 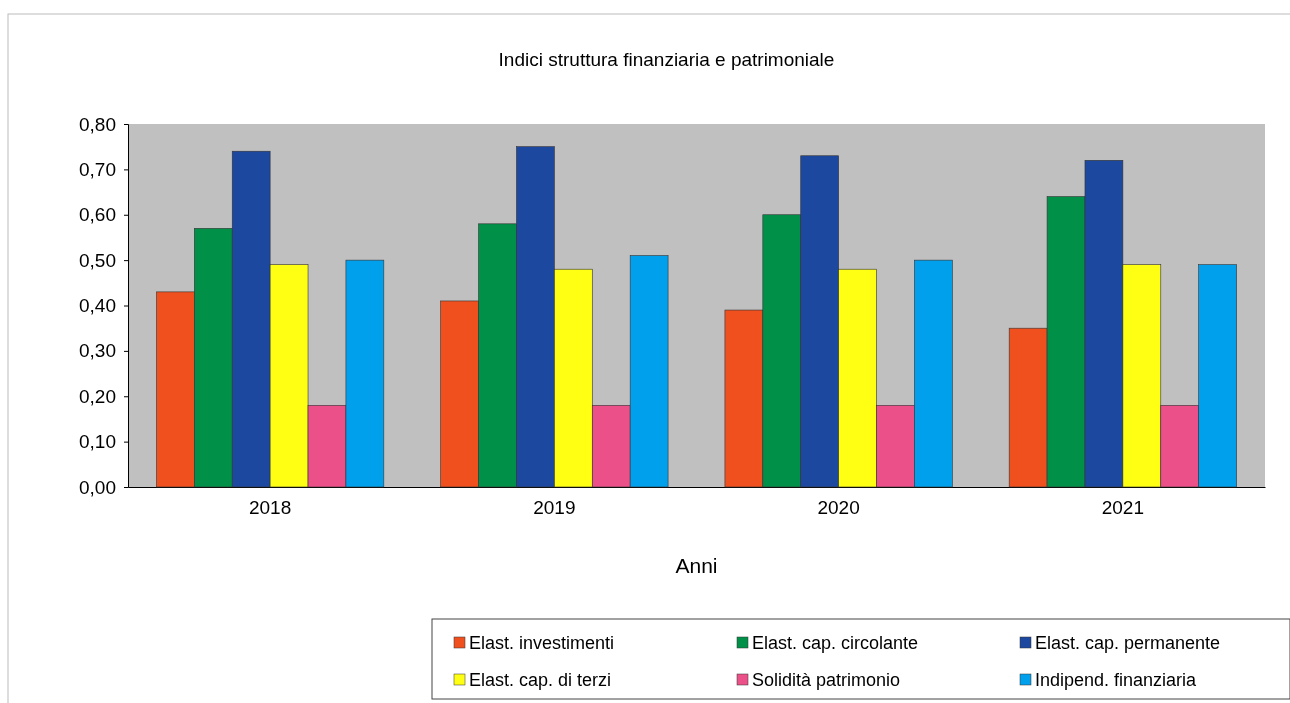 What do you see at coordinates (1128, 643) in the screenshot?
I see `legend-label: Elast. cap. permanente` at bounding box center [1128, 643].